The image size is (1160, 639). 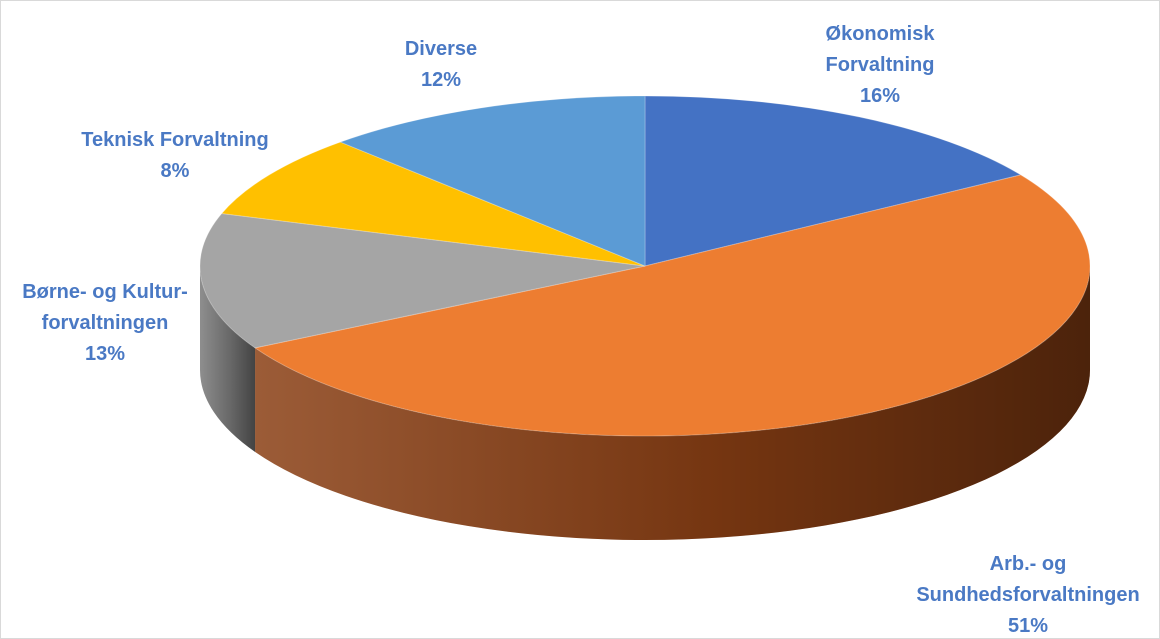 What do you see at coordinates (881, 34) in the screenshot?
I see `slice-name-label-0: Økonomisk` at bounding box center [881, 34].